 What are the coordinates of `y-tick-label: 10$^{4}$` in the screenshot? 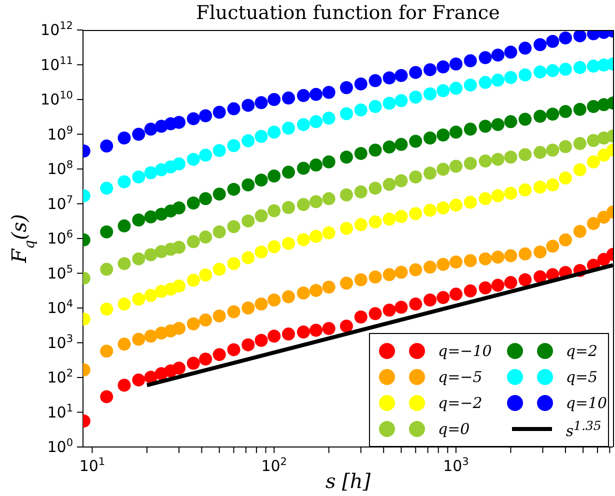 It's located at (60, 307).